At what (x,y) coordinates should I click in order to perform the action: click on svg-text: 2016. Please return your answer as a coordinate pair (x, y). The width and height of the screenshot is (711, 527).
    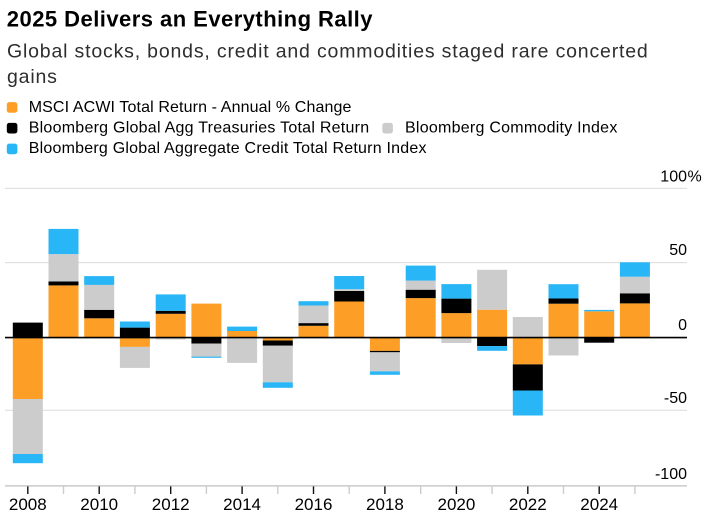
    Looking at the image, I should click on (314, 504).